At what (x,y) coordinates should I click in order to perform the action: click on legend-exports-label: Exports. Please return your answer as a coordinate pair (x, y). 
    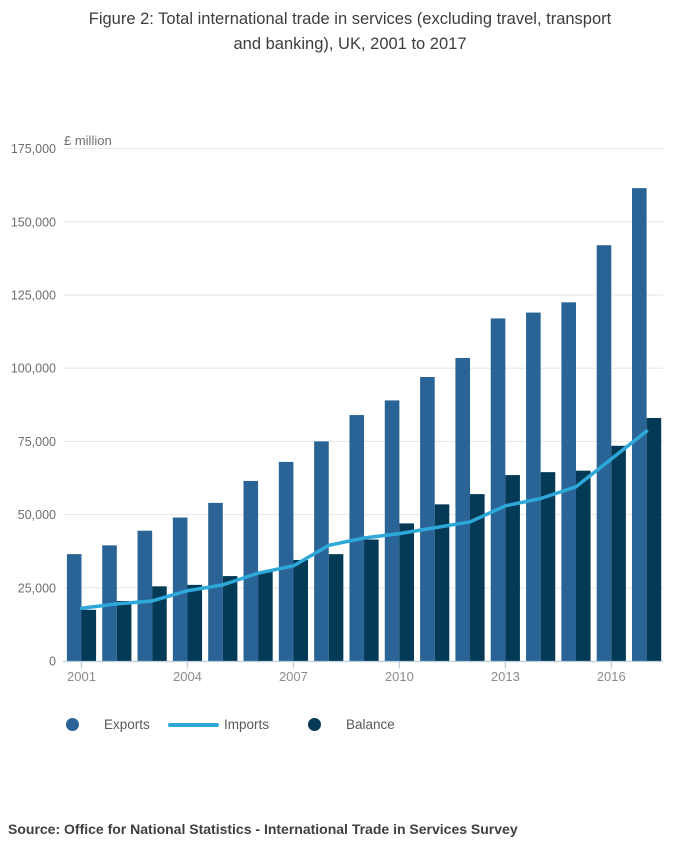
    Looking at the image, I should click on (127, 724).